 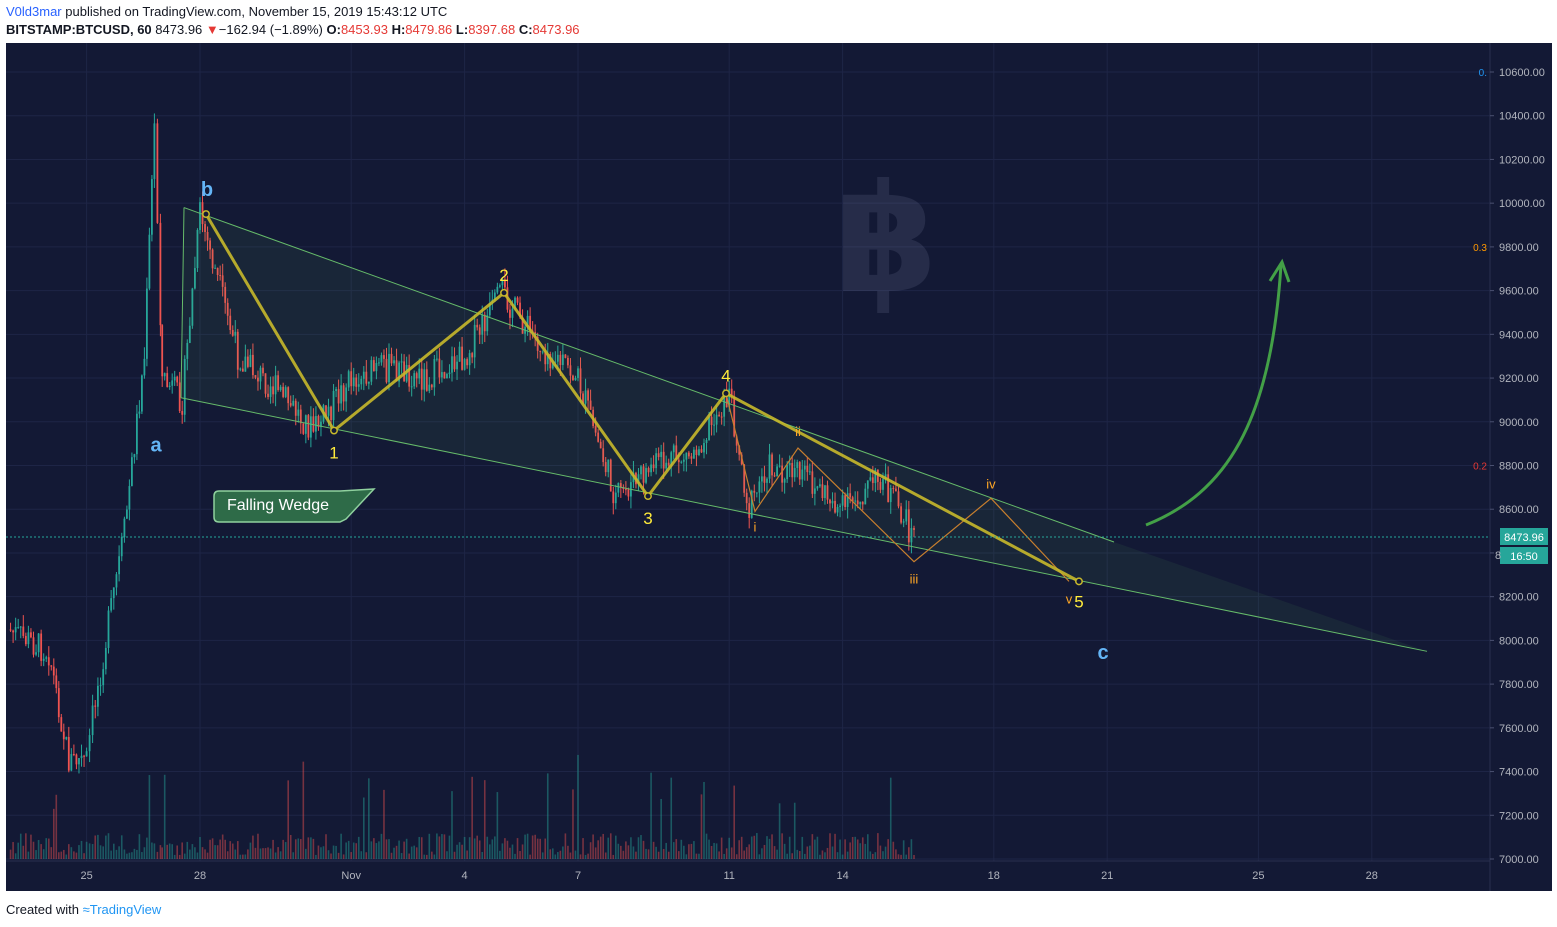 I want to click on time-axis: 25 28 Nov 4 7 11 14 18 21 25 28, so click(x=728, y=876).